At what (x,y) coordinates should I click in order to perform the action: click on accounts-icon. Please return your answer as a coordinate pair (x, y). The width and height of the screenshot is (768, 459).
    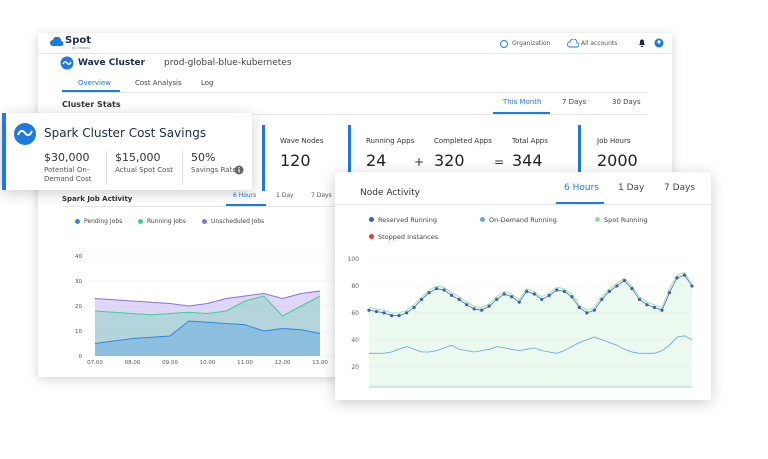
    Looking at the image, I should click on (573, 44).